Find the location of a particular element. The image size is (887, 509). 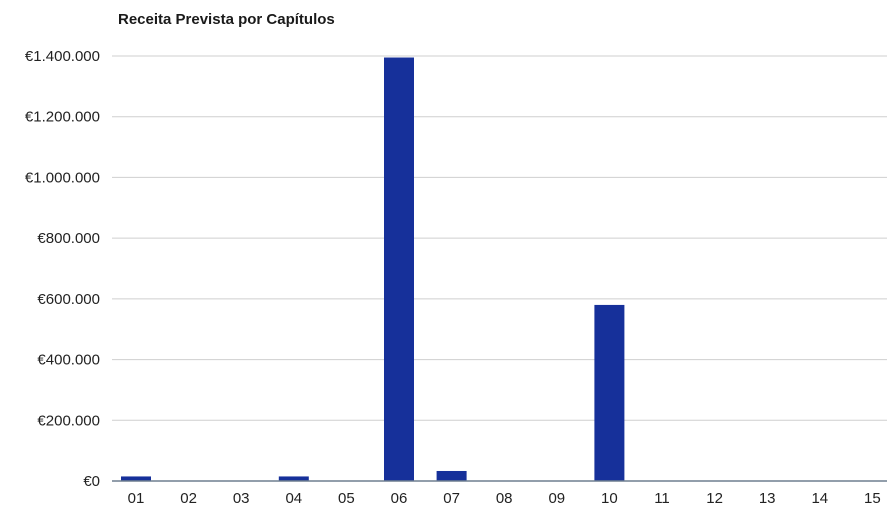

y-tick-label: €400.000 is located at coordinates (68, 360).